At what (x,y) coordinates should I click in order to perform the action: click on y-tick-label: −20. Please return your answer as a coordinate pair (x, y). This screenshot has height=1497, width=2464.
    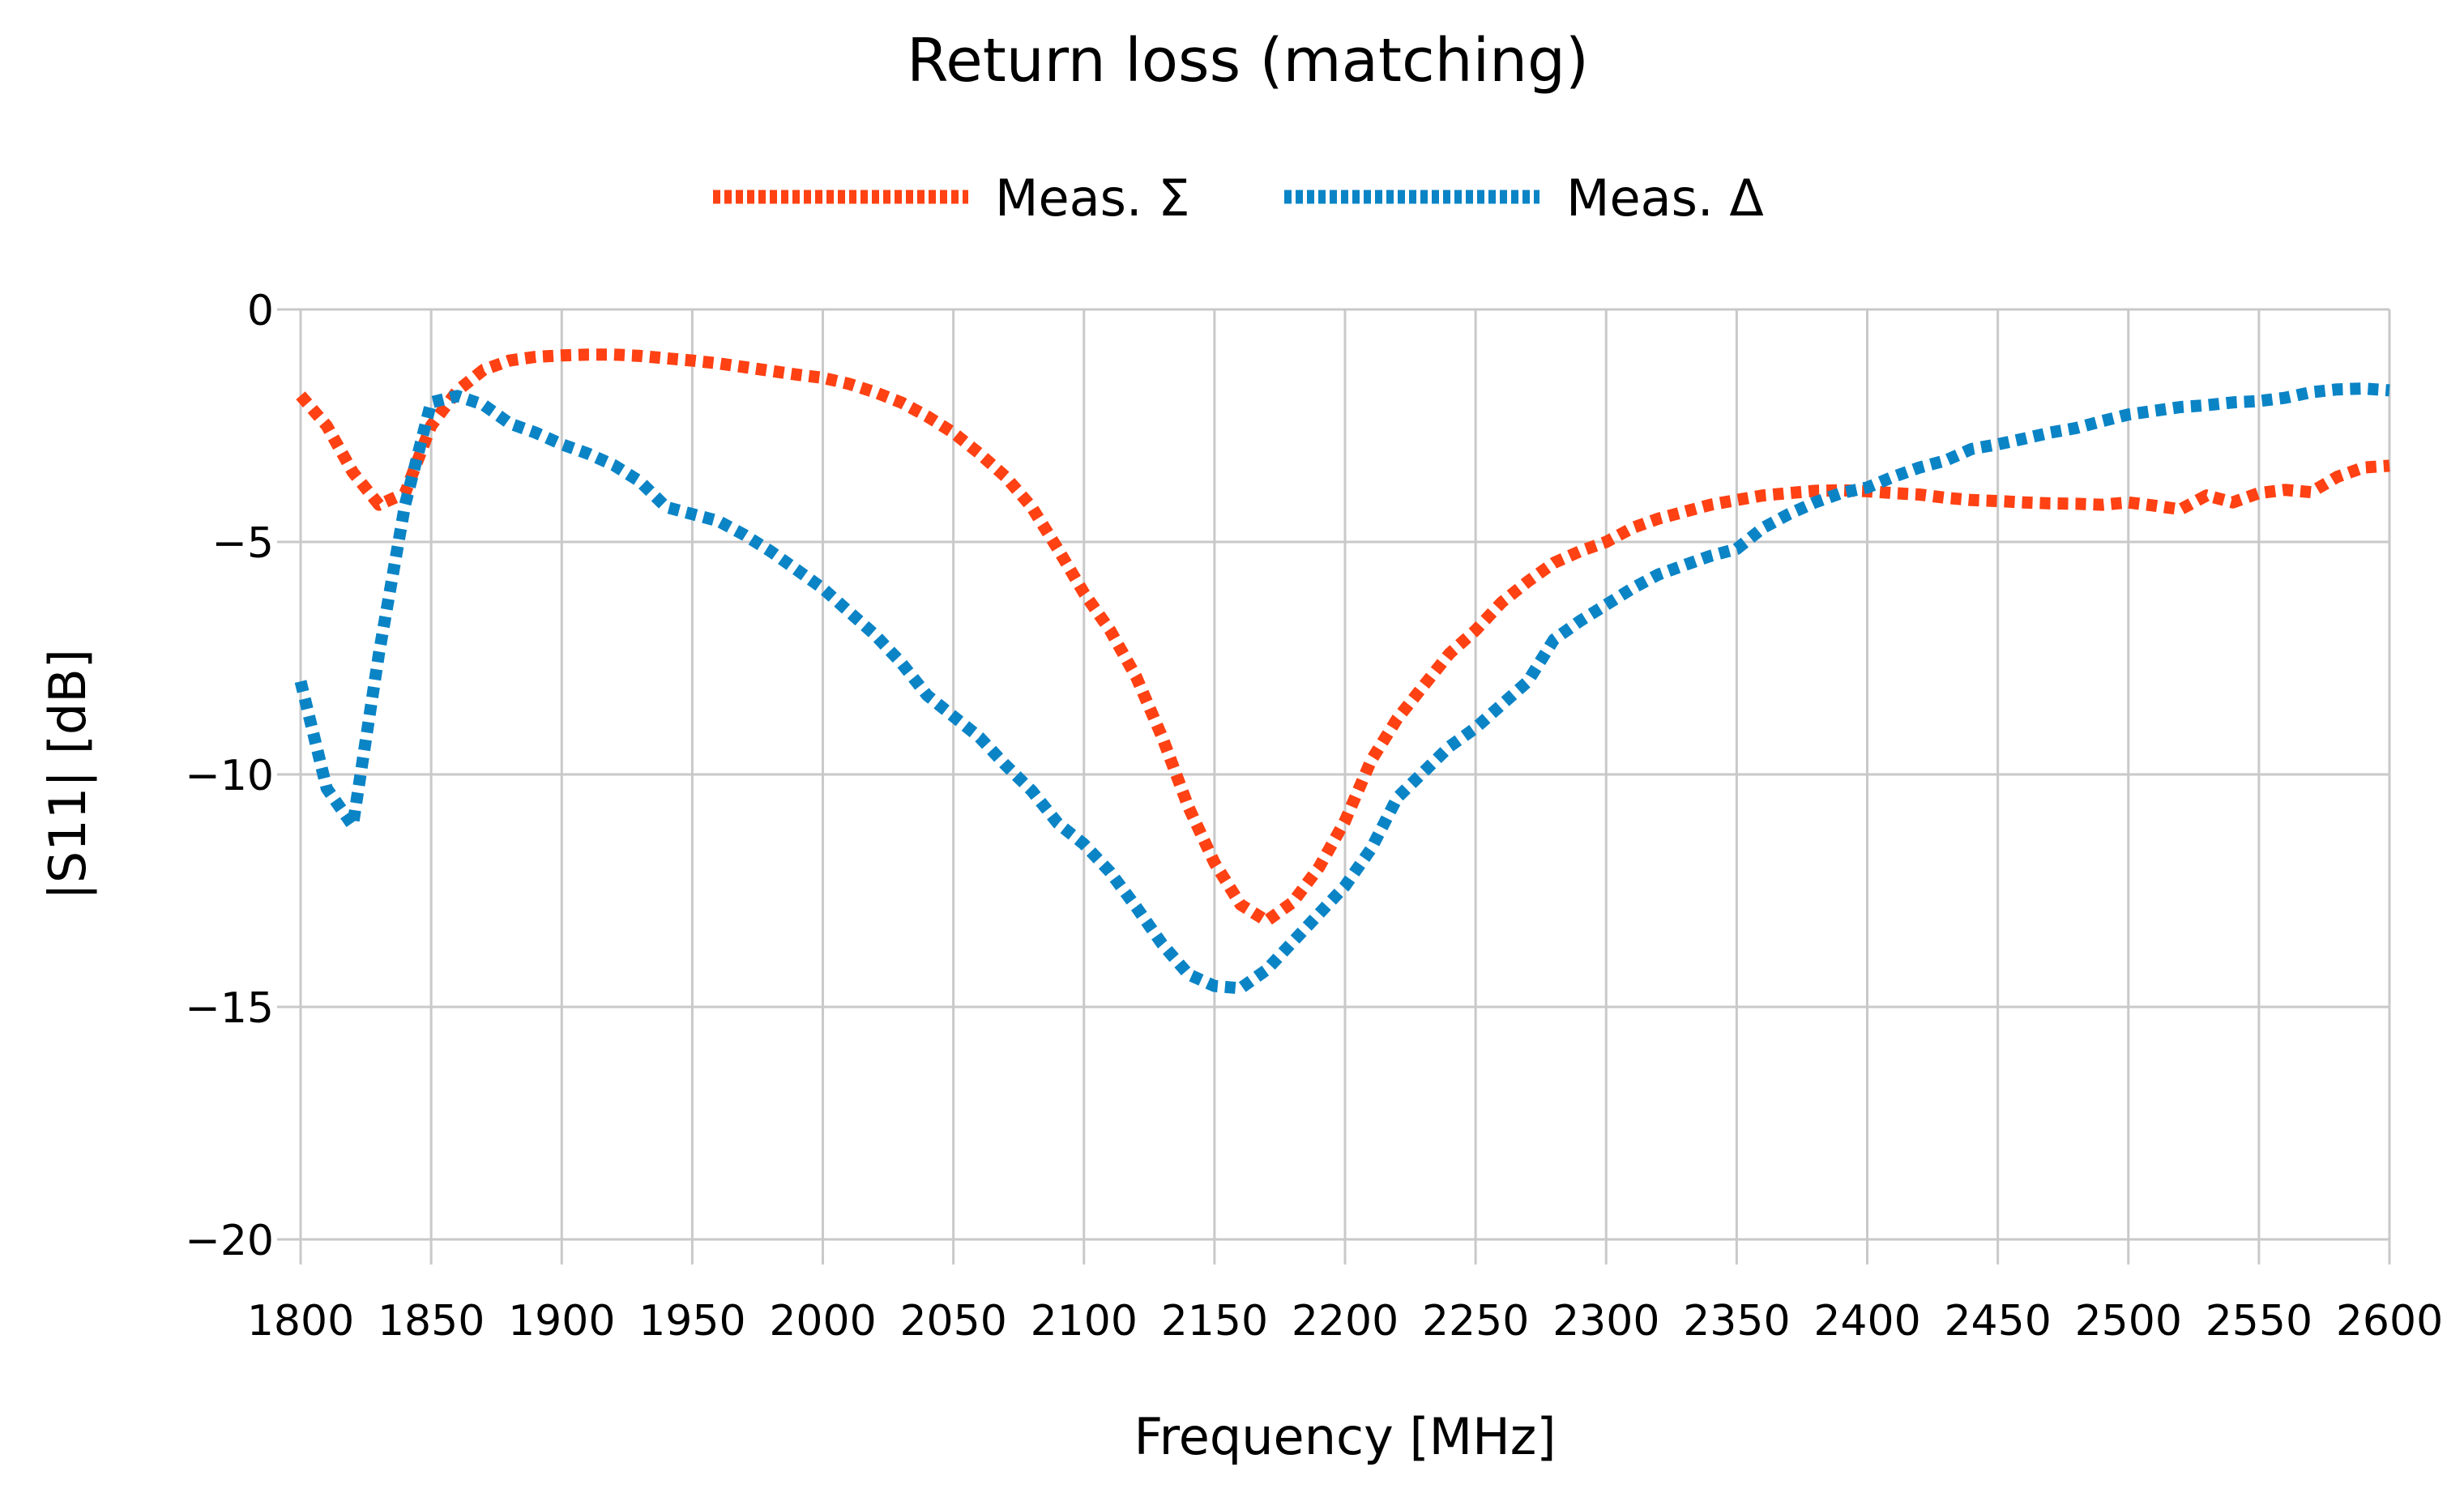
    Looking at the image, I should click on (229, 1241).